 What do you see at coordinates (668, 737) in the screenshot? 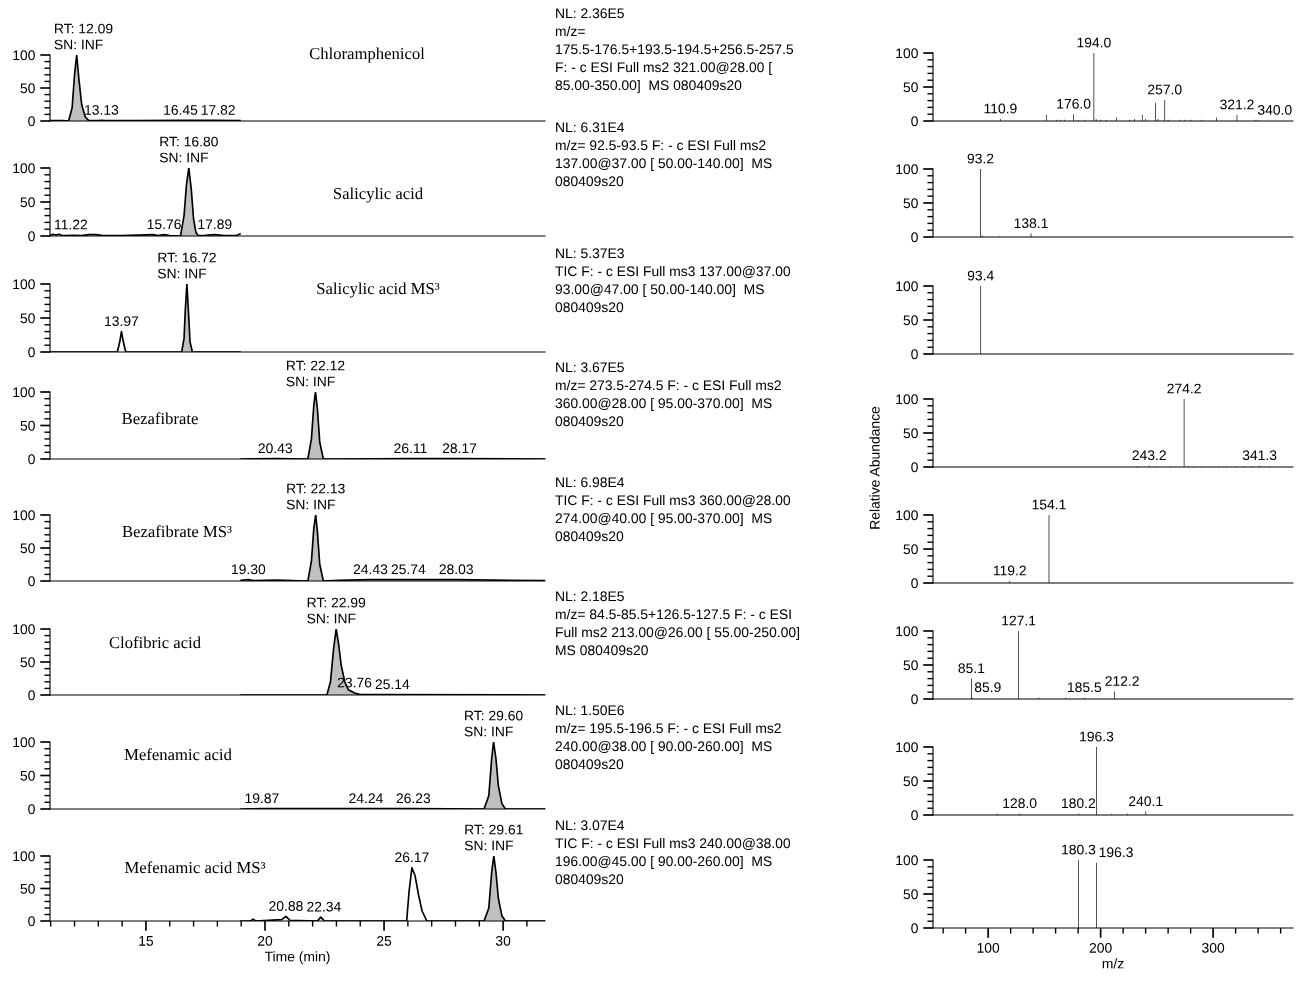
I see `text: NL: 1.50E6 m/z= 195.5-196.5 F: - c ESI Full ms2 240.00@38.00 [ 90.00-260.00] MS 080409s20` at bounding box center [668, 737].